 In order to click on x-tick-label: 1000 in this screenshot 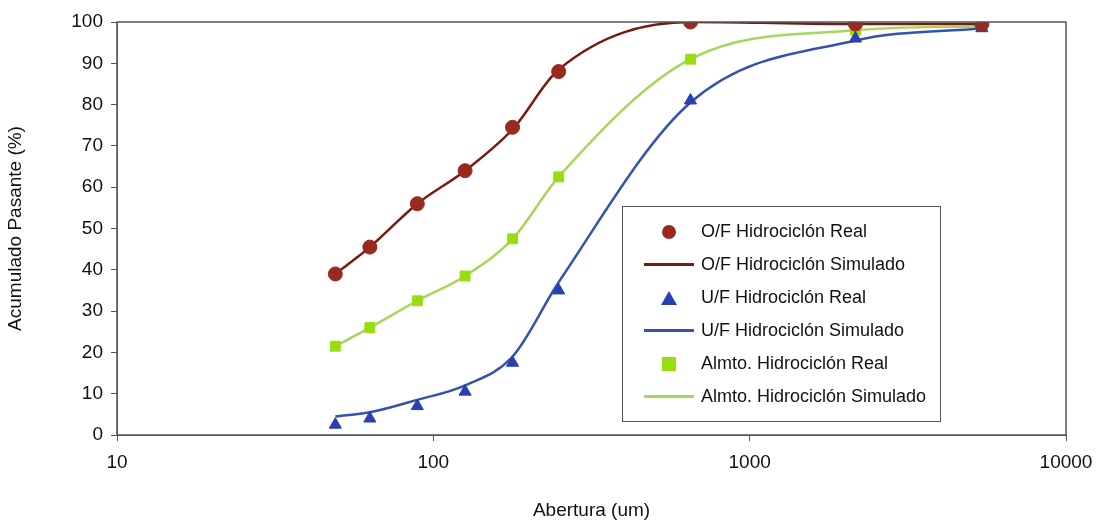, I will do `click(749, 461)`.